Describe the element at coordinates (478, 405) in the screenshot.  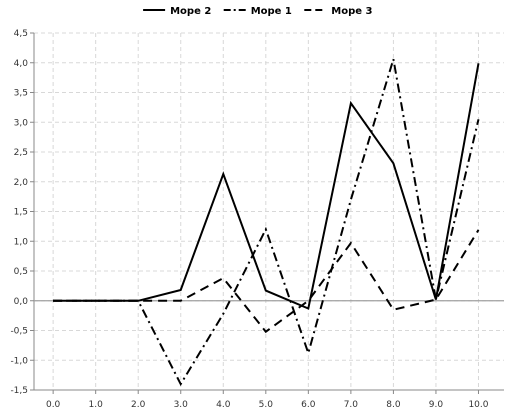
I see `x-tick-label: 10.0` at that location.